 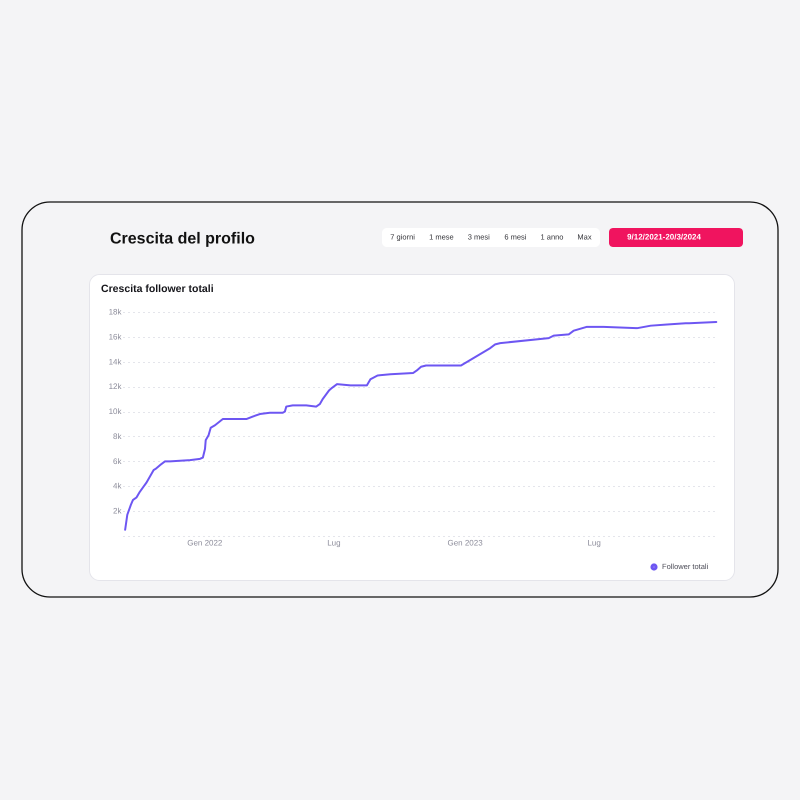 What do you see at coordinates (115, 387) in the screenshot?
I see `y-tick-label: 12k` at bounding box center [115, 387].